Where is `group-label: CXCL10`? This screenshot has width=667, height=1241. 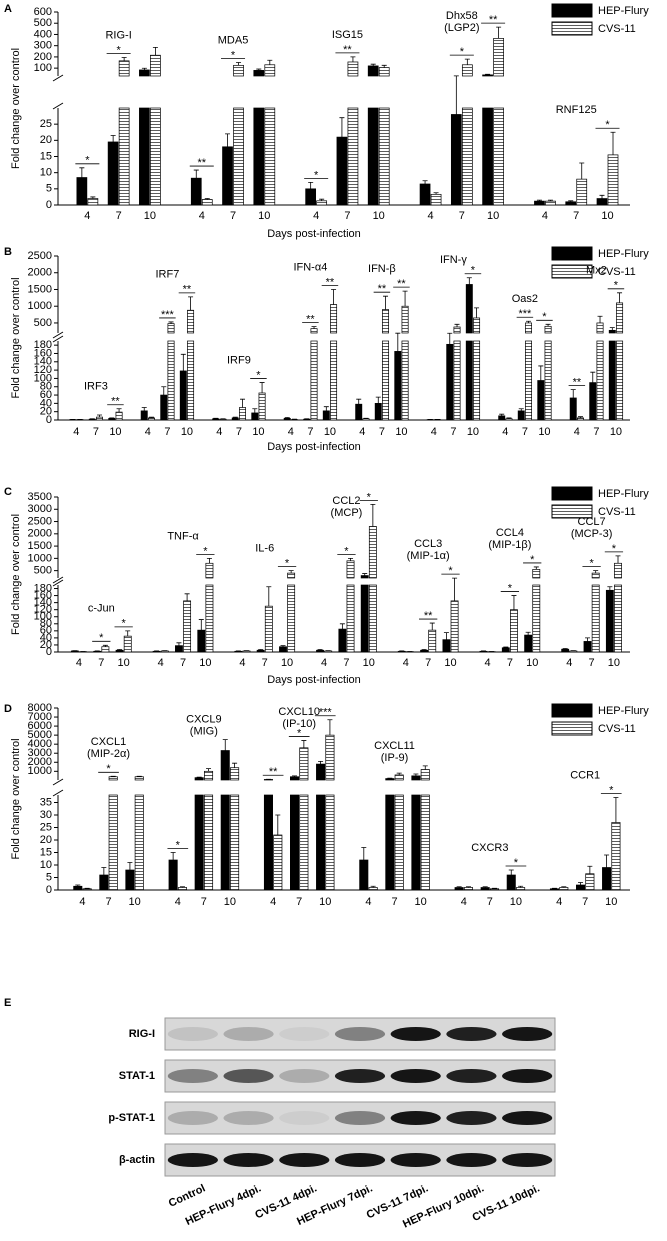
group-label: CXCL10 is located at coordinates (299, 712).